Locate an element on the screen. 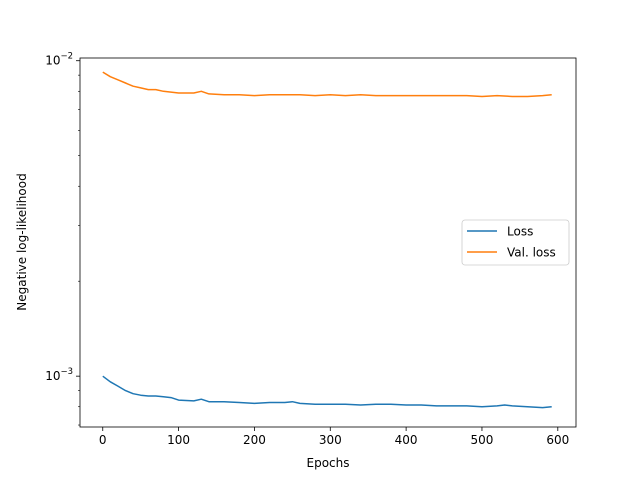 Image resolution: width=640 pixels, height=480 pixels. series-line-loss is located at coordinates (327, 392).